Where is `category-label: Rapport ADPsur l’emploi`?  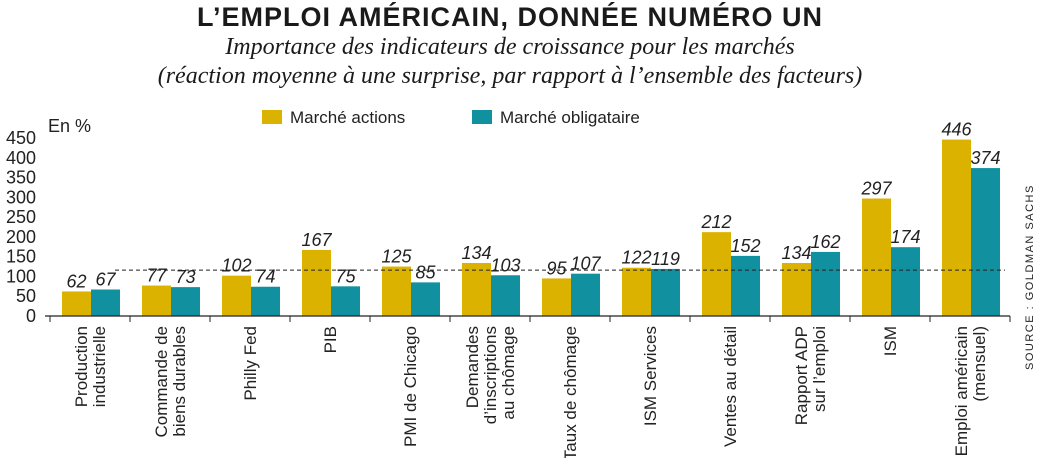 category-label: Rapport ADPsur l’emploi is located at coordinates (810, 375).